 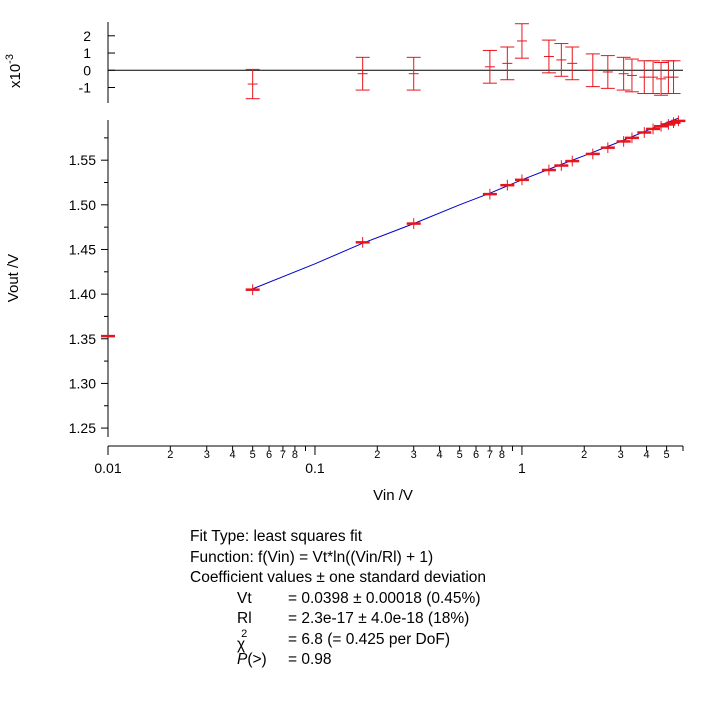 I want to click on y-tick-label: 1.35, so click(x=82, y=339).